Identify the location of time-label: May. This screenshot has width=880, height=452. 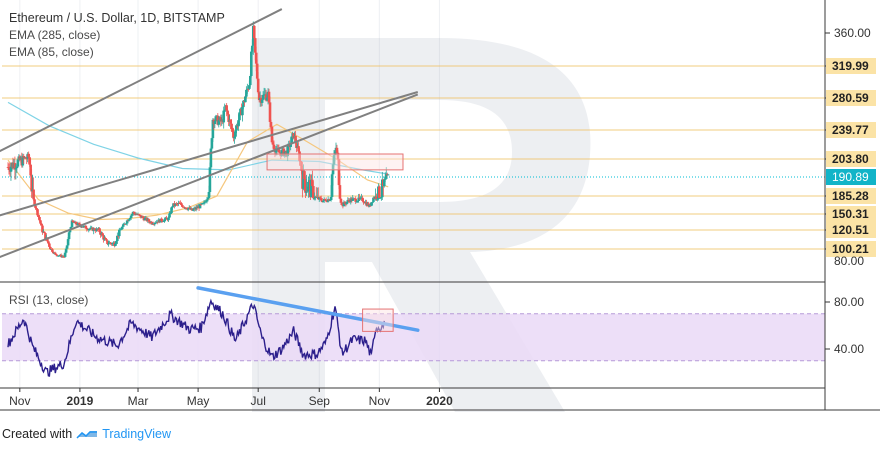
(198, 401).